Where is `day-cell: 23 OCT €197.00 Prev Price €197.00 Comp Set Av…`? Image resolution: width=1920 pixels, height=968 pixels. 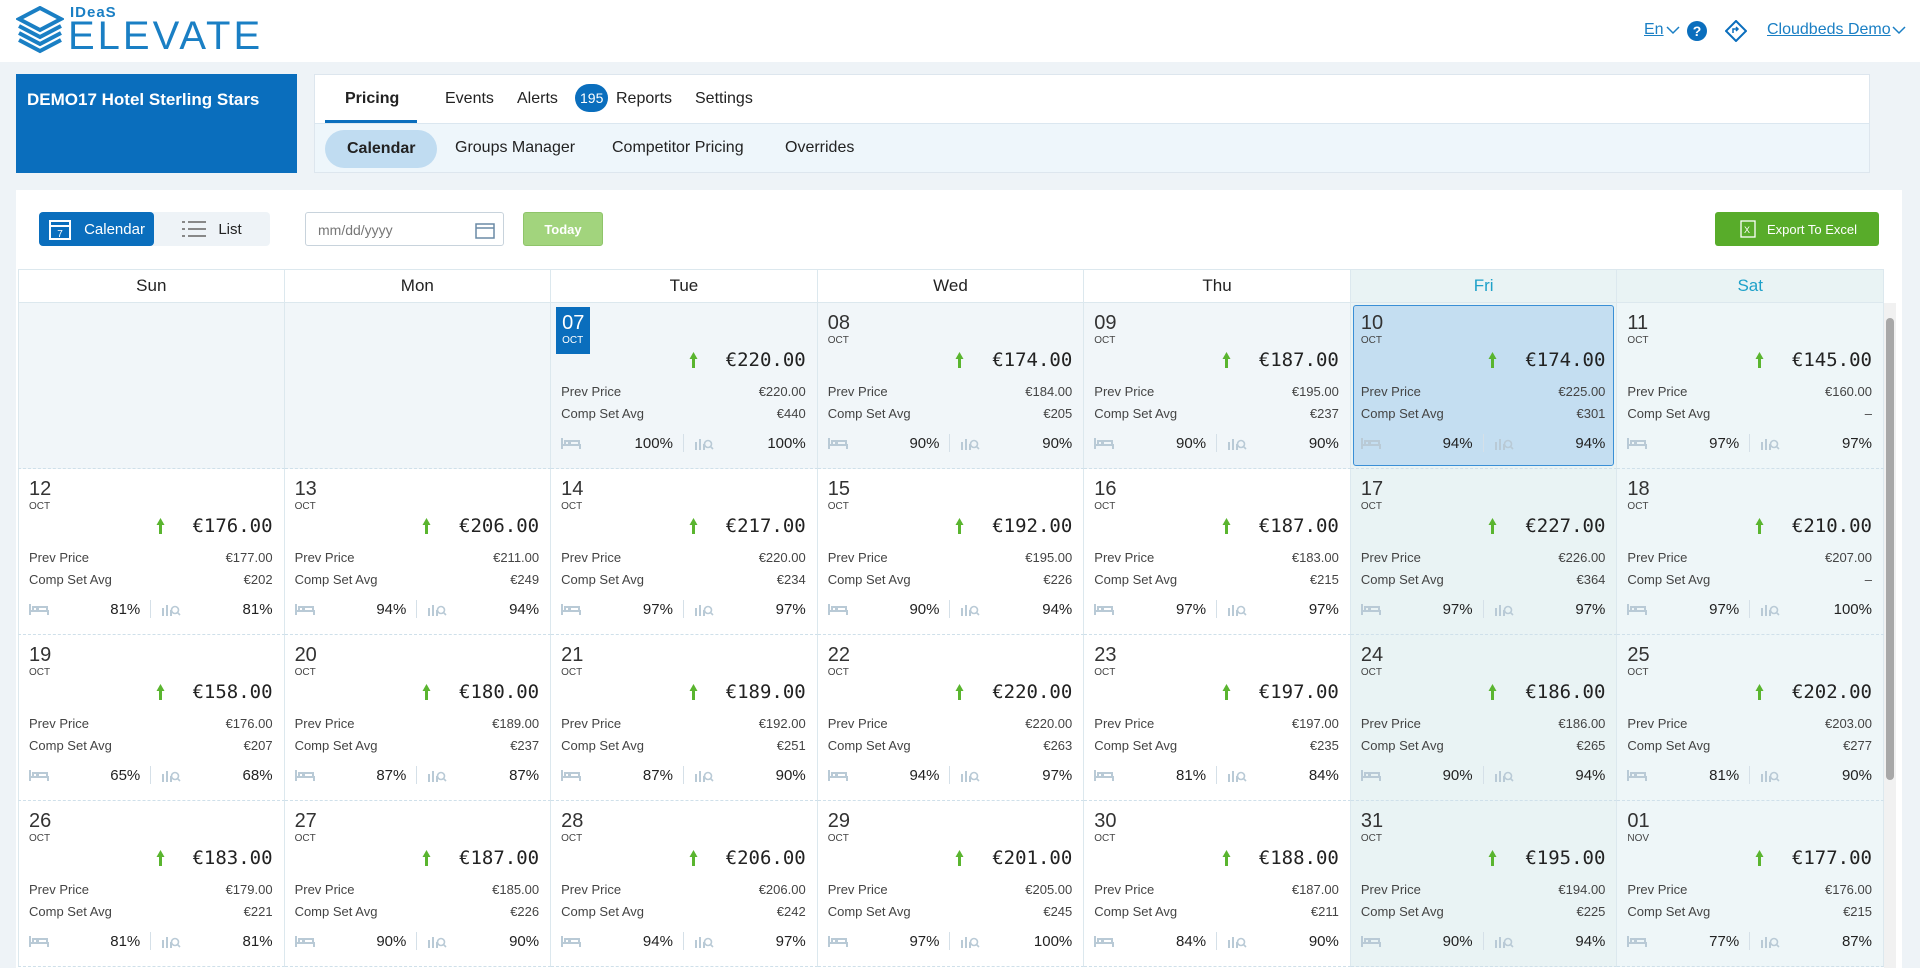
day-cell: 23 OCT €197.00 Prev Price €197.00 Comp Set Av… is located at coordinates (1217, 718).